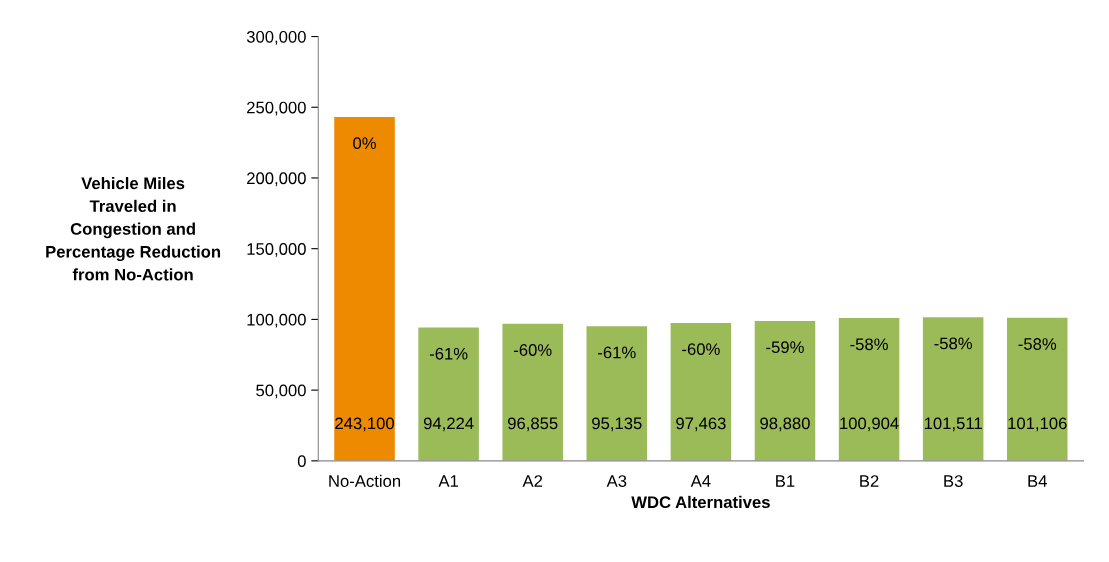 The height and width of the screenshot is (562, 1109). I want to click on x-tick-label: A4, so click(700, 481).